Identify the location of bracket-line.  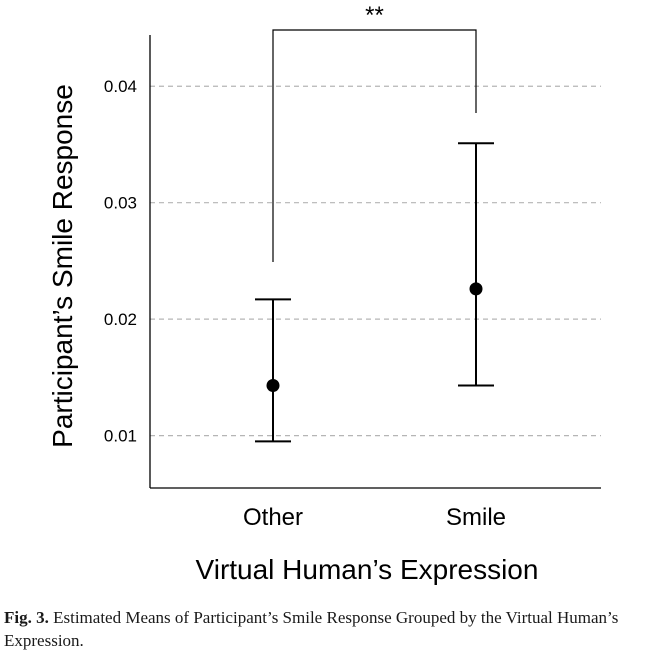
(374, 145).